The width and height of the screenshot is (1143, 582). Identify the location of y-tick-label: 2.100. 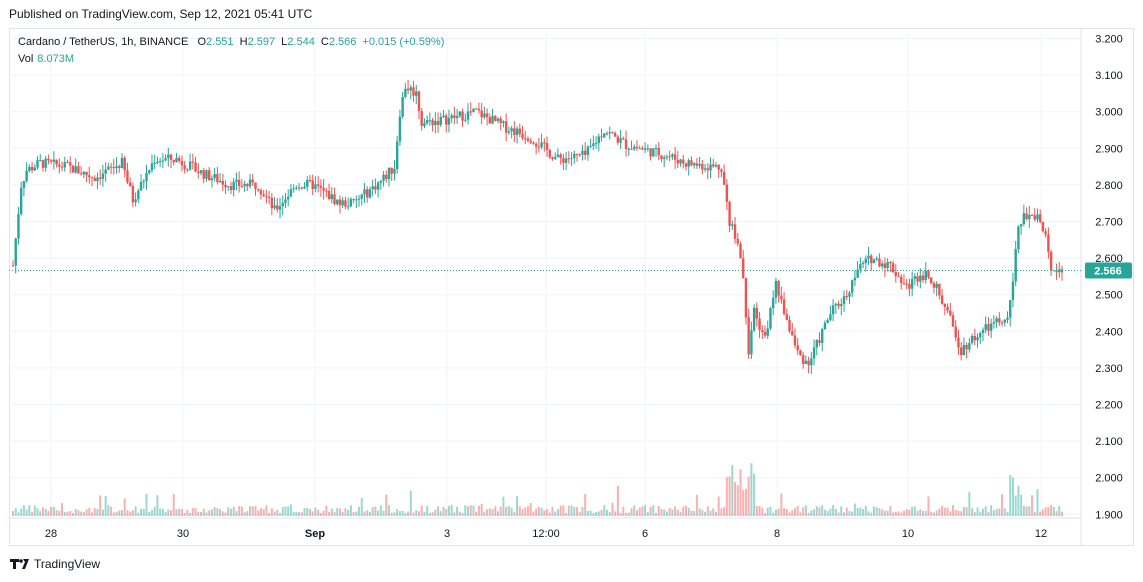
(1109, 442).